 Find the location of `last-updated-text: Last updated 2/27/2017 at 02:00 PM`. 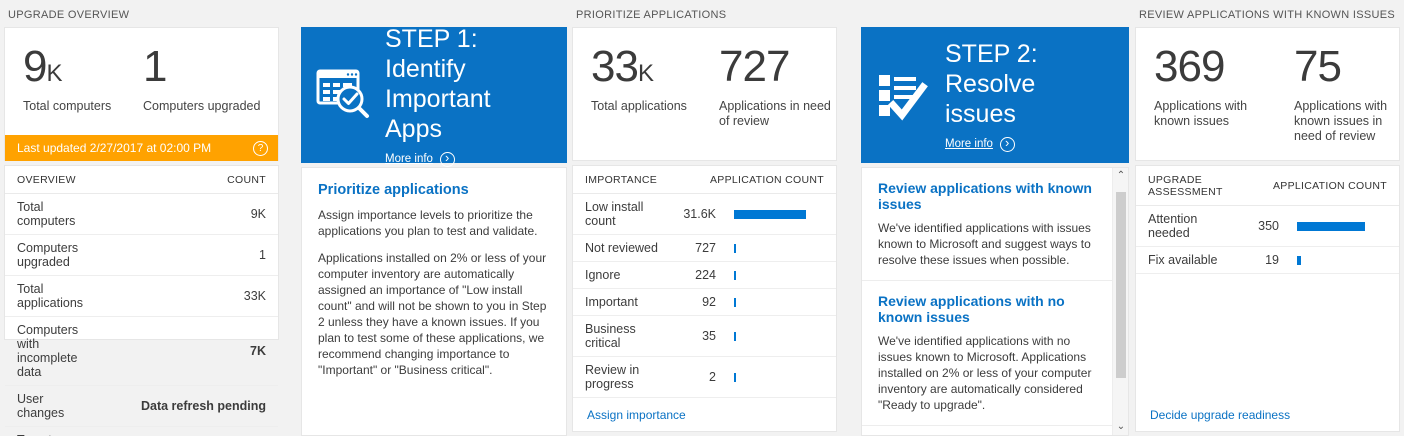

last-updated-text: Last updated 2/27/2017 at 02:00 PM is located at coordinates (114, 148).